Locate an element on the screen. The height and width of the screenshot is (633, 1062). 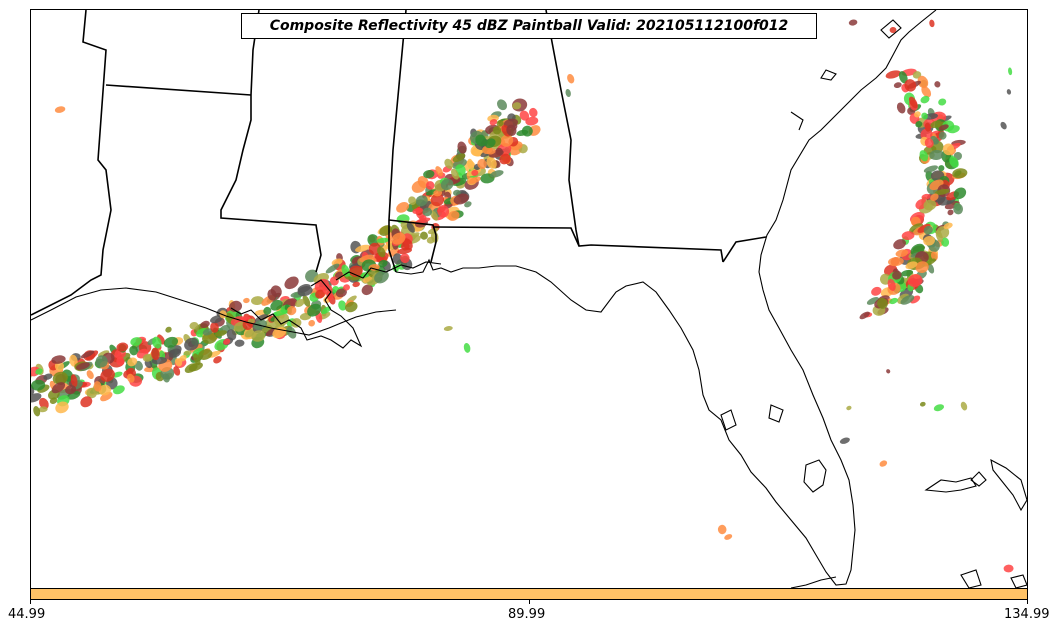
colorbar-tick-label-min: 44.99 is located at coordinates (27, 614).